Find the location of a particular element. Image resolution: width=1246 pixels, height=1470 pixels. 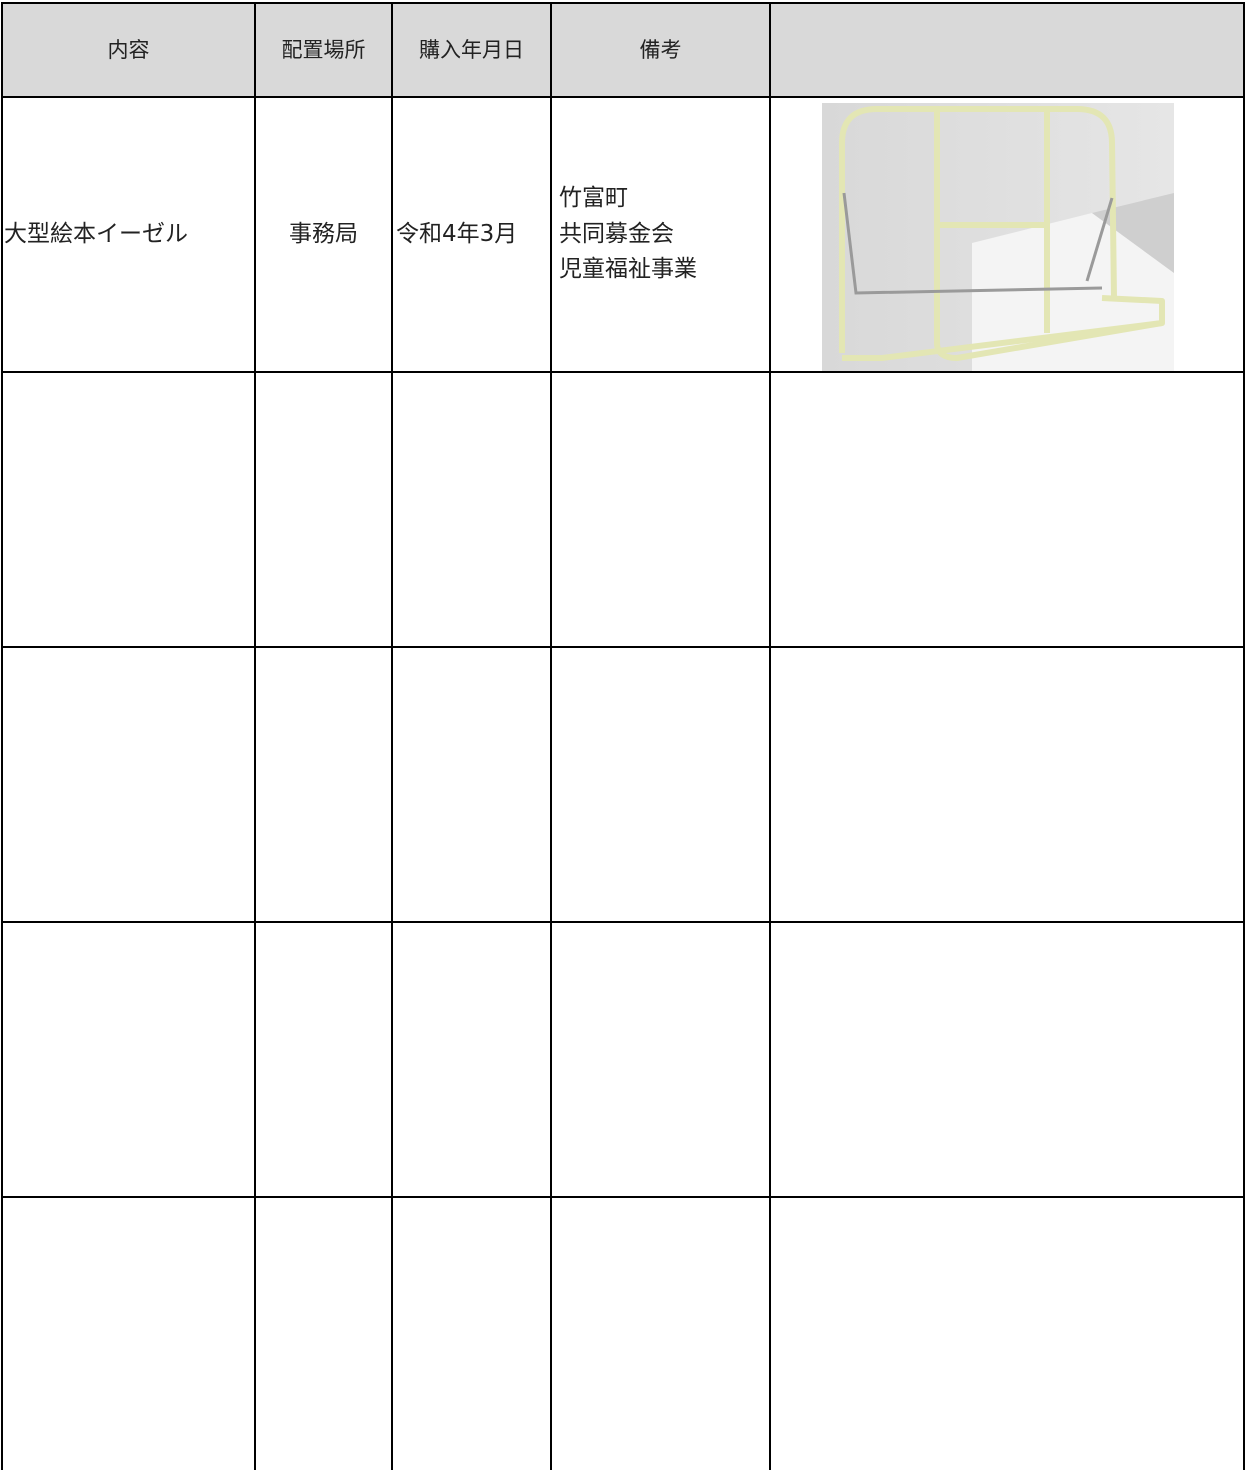

note-line: 竹富町 is located at coordinates (593, 198).